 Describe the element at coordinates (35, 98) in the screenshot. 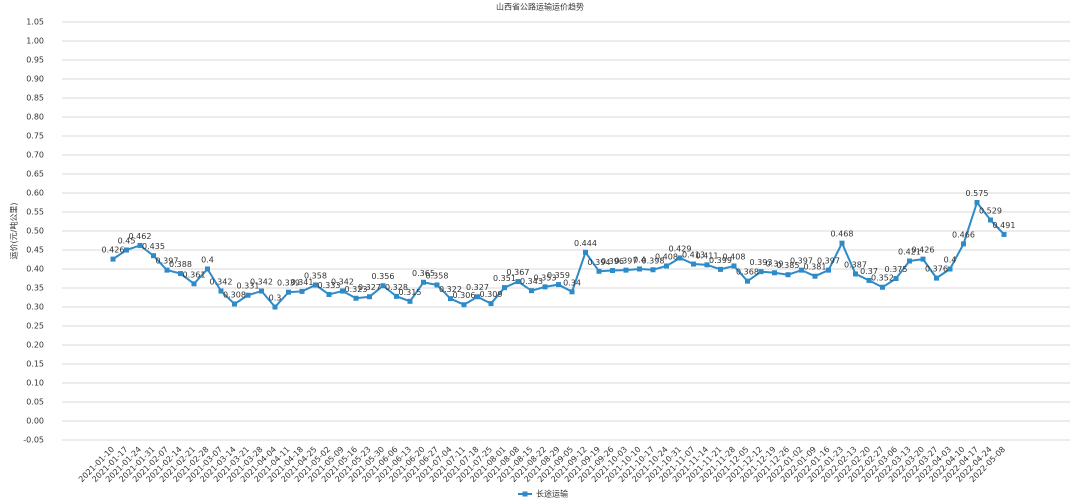

I see `y-tick-label: 0.85` at that location.